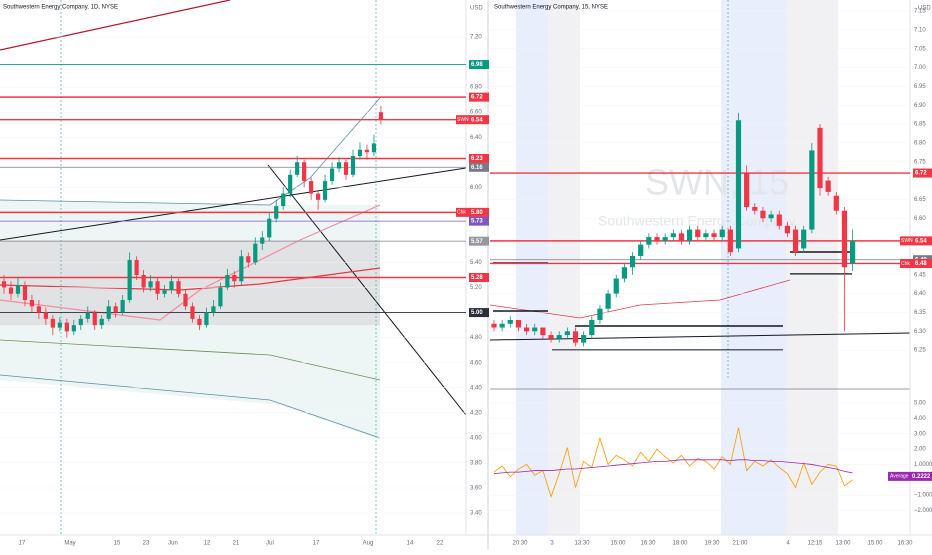 This screenshot has width=932, height=555. What do you see at coordinates (476, 138) in the screenshot?
I see `y-tick-label: 6.40` at bounding box center [476, 138].